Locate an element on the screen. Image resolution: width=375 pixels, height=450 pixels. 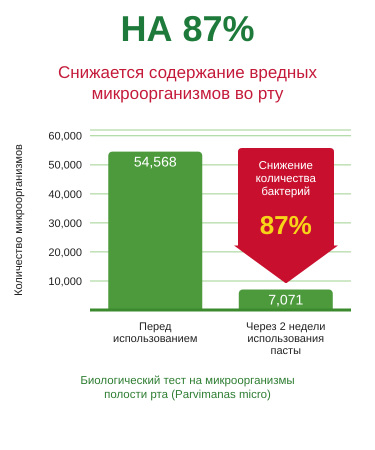
y-tick-label: 40,000 is located at coordinates (65, 194).